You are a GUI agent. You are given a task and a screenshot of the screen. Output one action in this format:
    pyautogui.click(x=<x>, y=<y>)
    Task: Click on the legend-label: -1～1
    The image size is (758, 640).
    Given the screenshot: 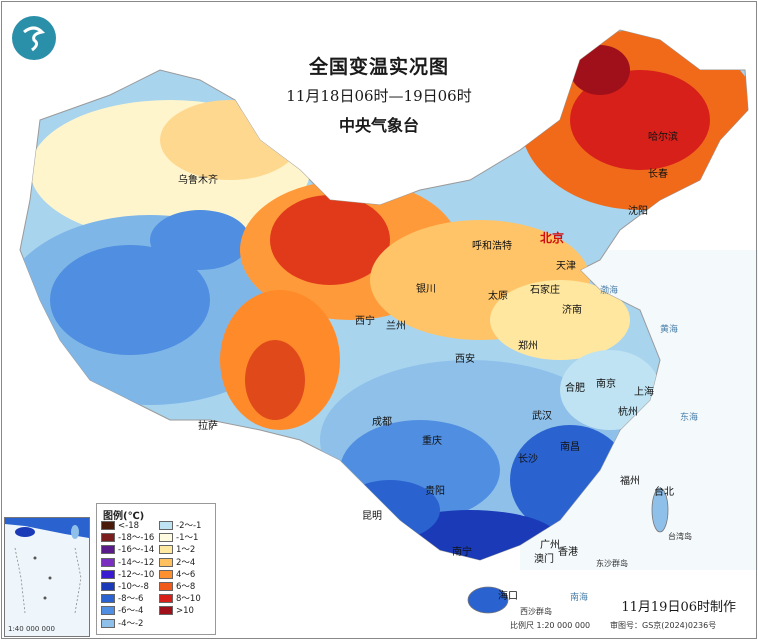 What is the action you would take?
    pyautogui.click(x=187, y=538)
    